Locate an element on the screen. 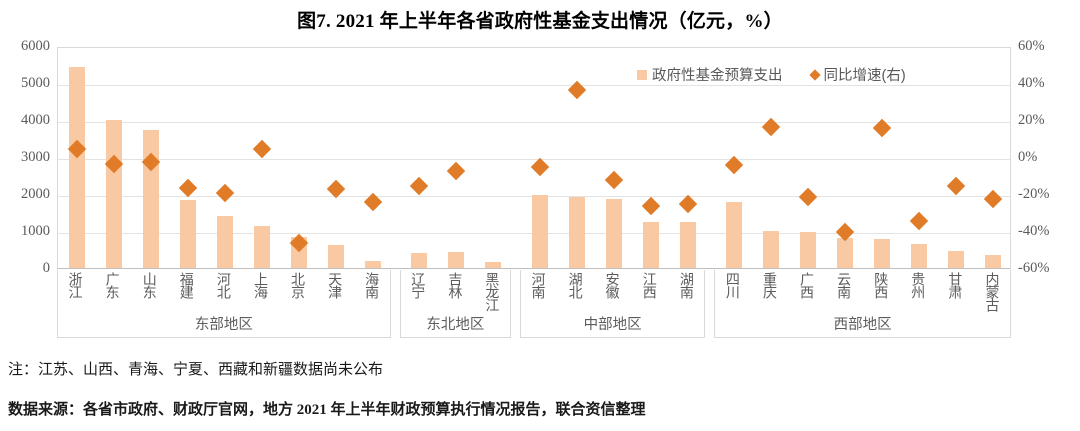 This screenshot has height=431, width=1080. x-label-天津: 天津 is located at coordinates (335, 285).